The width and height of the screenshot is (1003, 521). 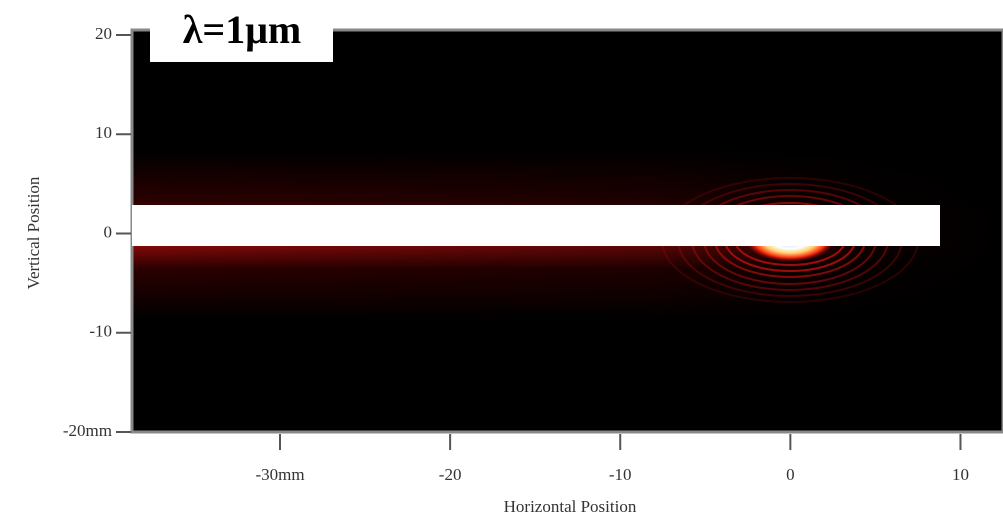 I want to click on x-axis-label: Horizontal Position, so click(x=570, y=506).